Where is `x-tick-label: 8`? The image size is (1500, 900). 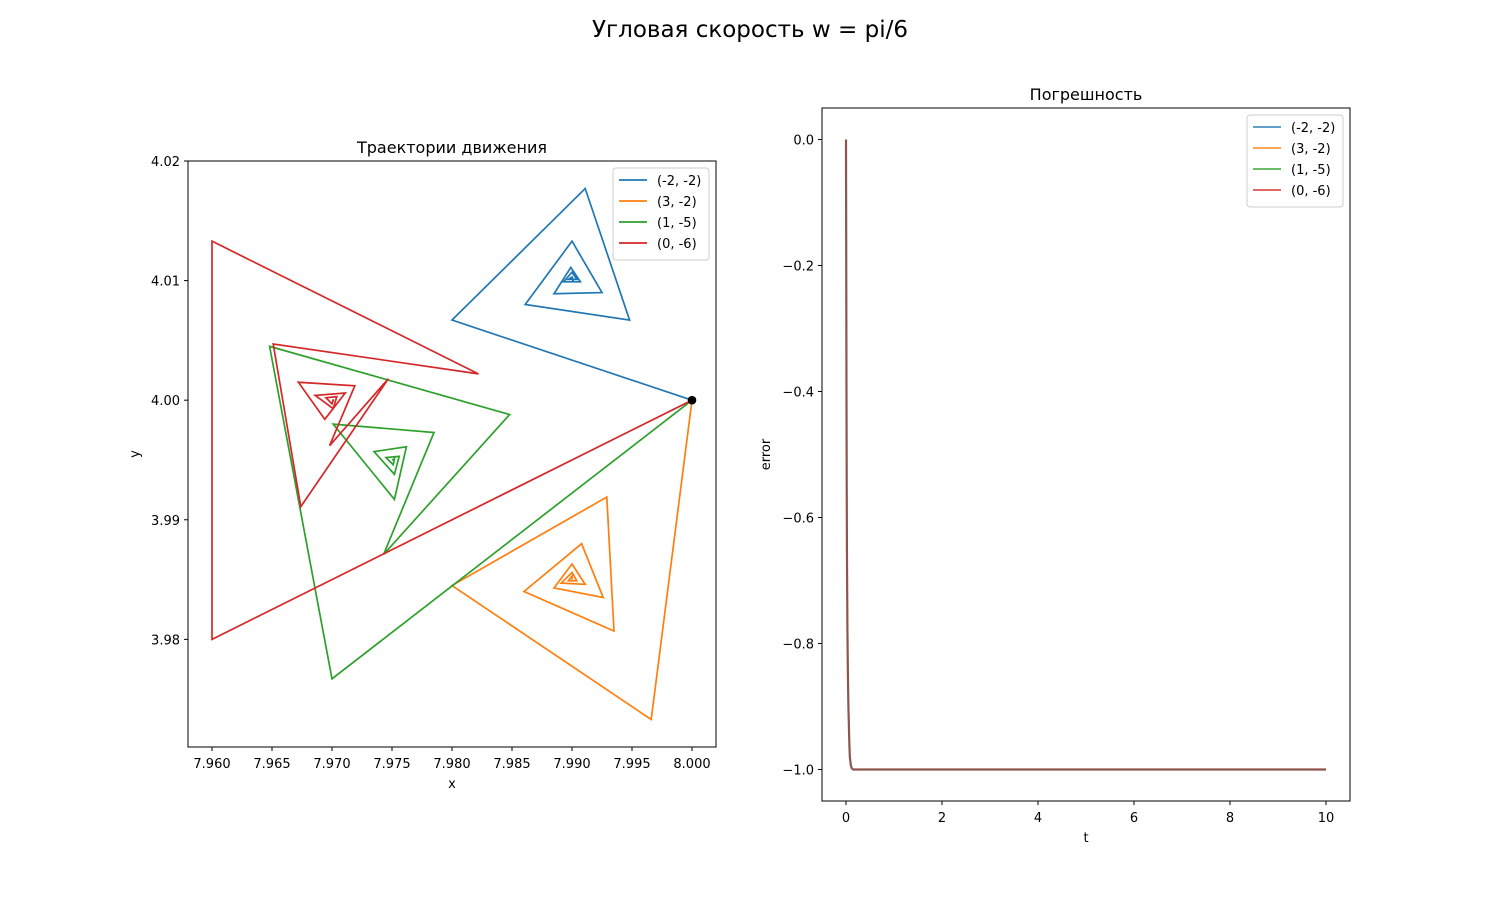
x-tick-label: 8 is located at coordinates (1230, 818).